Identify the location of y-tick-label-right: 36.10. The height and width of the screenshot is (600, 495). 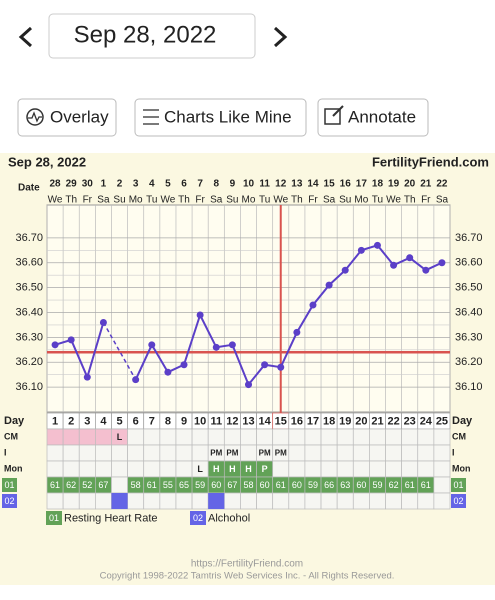
(469, 387).